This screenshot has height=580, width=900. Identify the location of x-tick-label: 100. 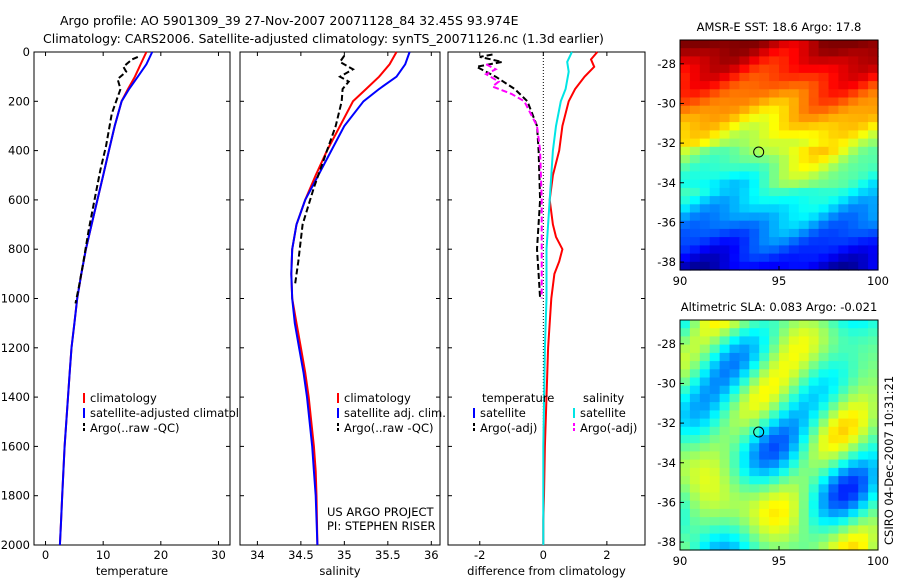
(878, 281).